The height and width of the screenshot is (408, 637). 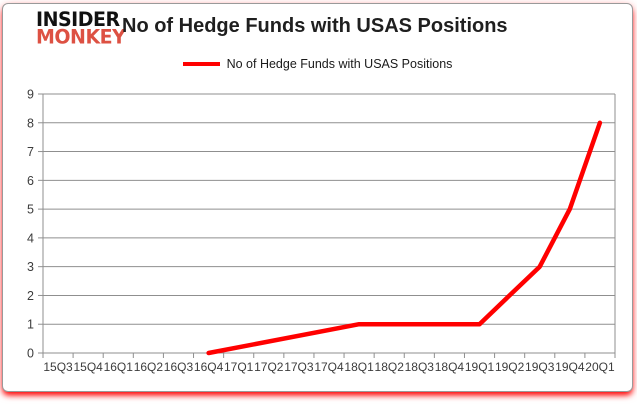 I want to click on svg-text: 17Q4, so click(x=329, y=367).